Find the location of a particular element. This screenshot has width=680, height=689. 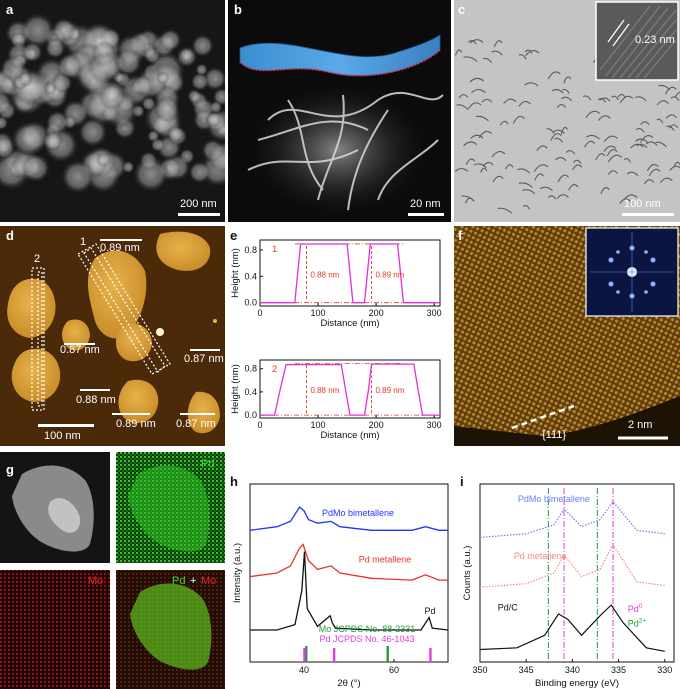

eds-overlay-mo-label: Mo is located at coordinates (209, 581).